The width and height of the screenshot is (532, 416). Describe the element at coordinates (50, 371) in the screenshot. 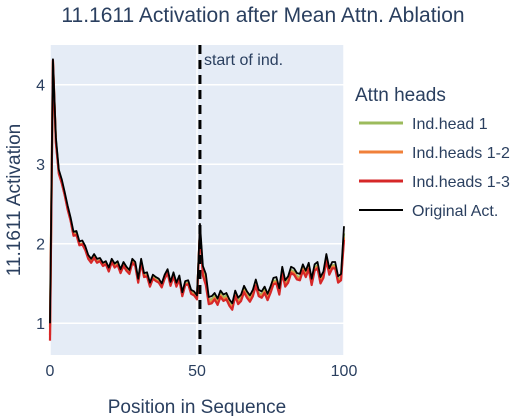

I see `x-tick-label: 0` at that location.